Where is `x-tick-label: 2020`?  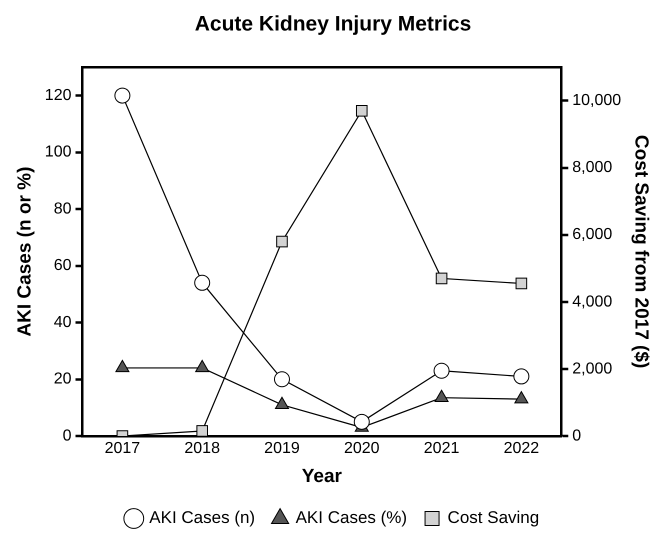
x-tick-label: 2020 is located at coordinates (362, 449).